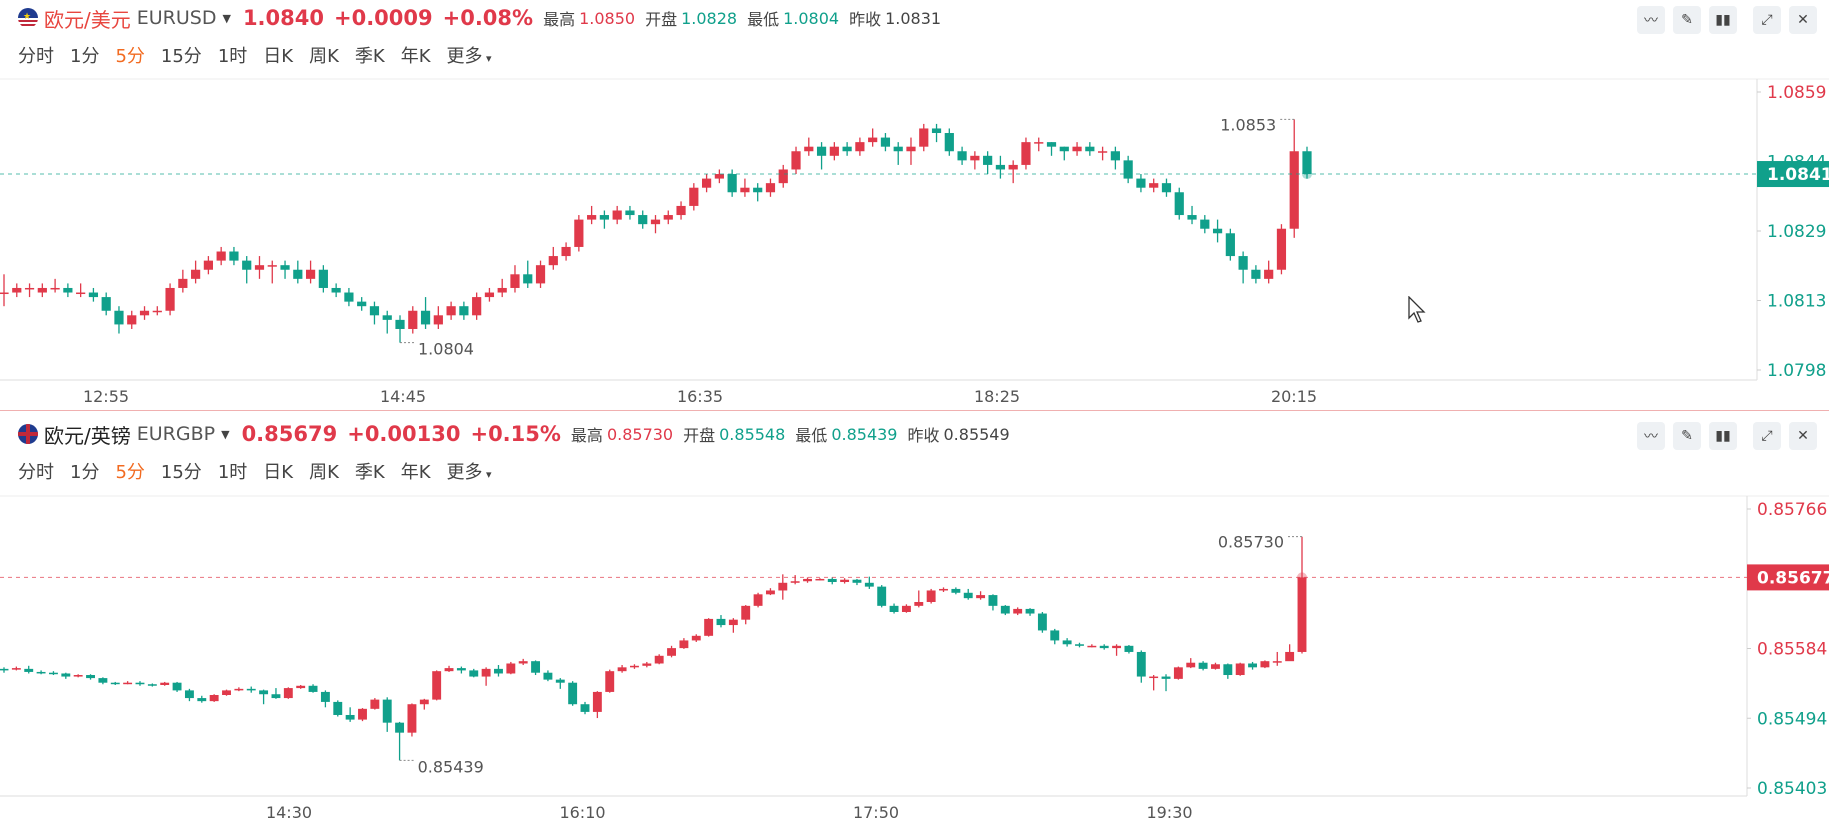  Describe the element at coordinates (87, 19) in the screenshot. I see `pair-name: 欧元/美元` at that location.